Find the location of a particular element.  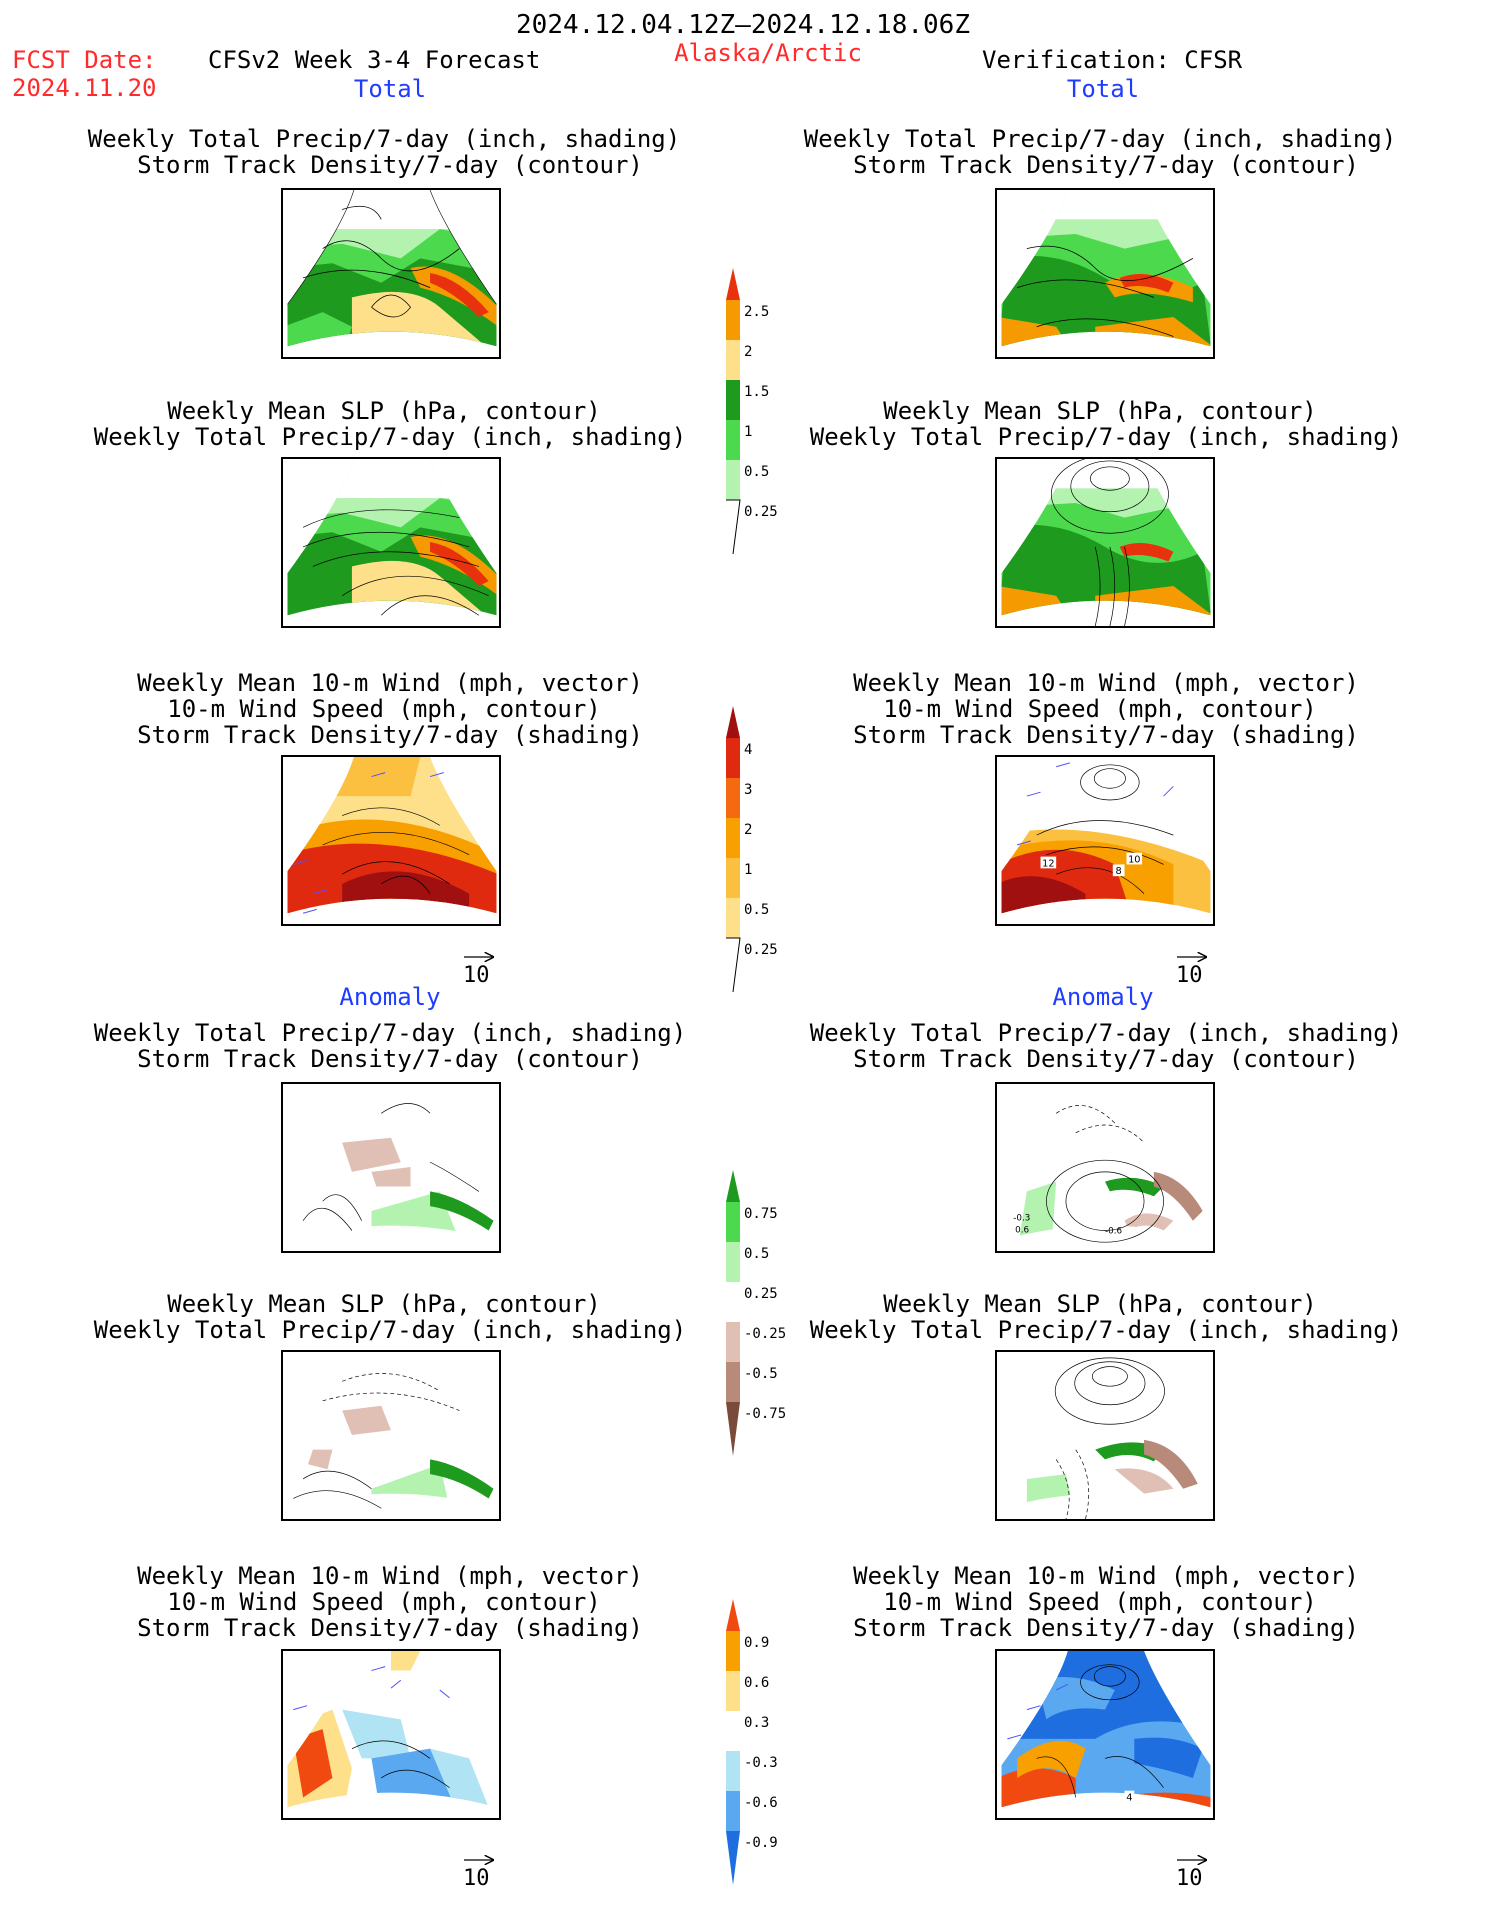

cb4-tick-5: -0.9 is located at coordinates (761, 1843).